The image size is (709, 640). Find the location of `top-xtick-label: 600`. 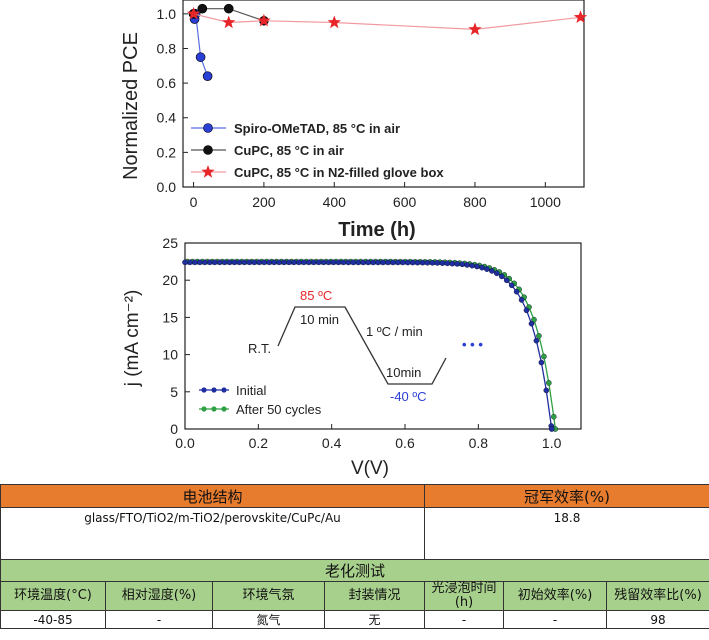

top-xtick-label: 600 is located at coordinates (405, 202).